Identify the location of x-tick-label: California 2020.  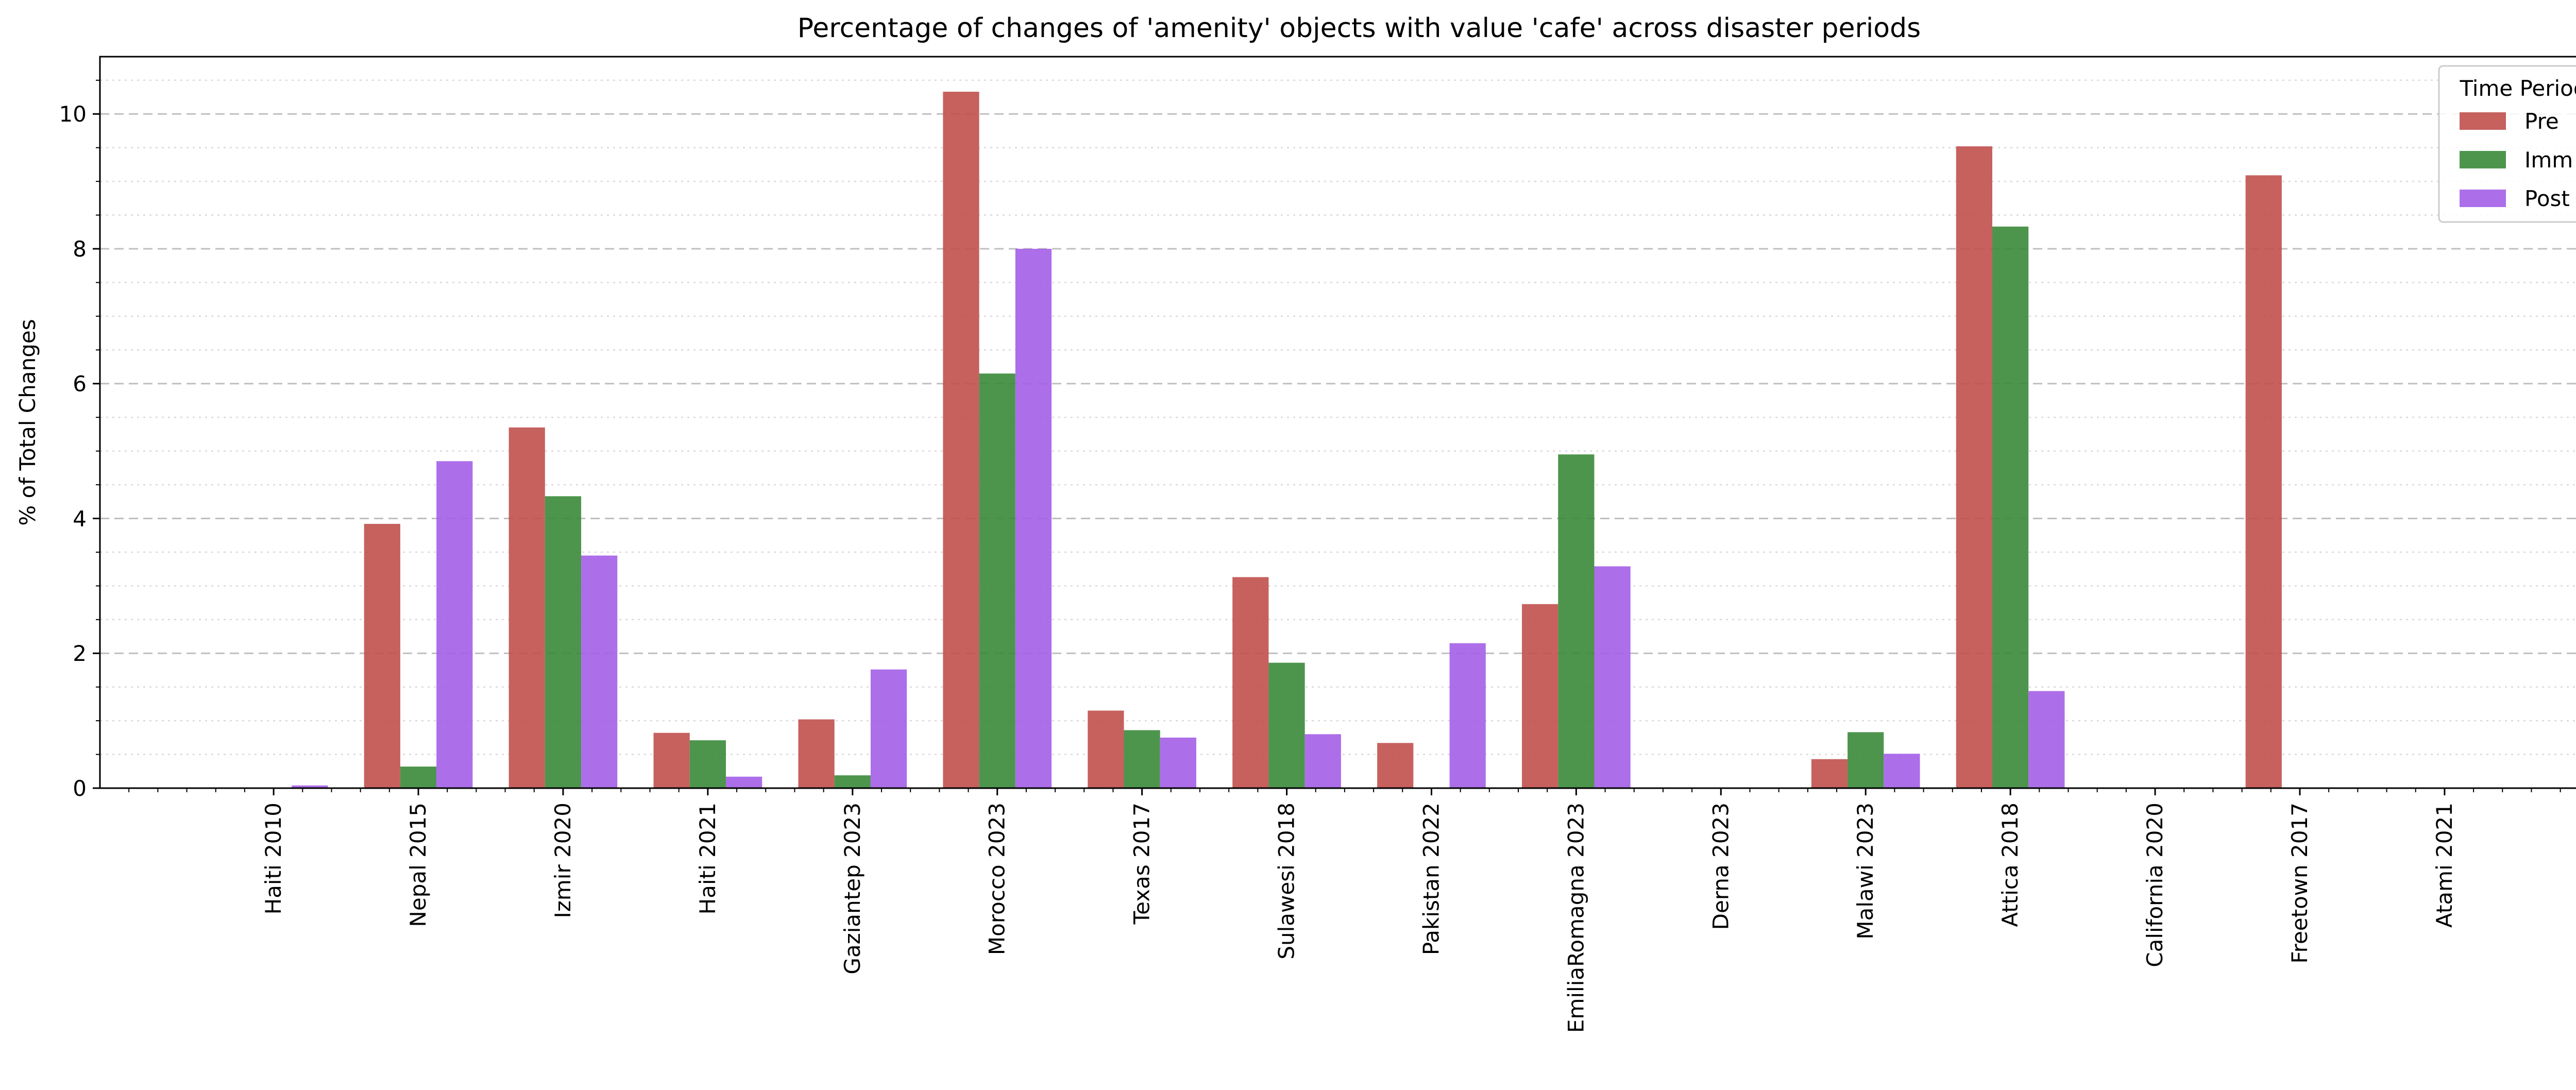
(2154, 885).